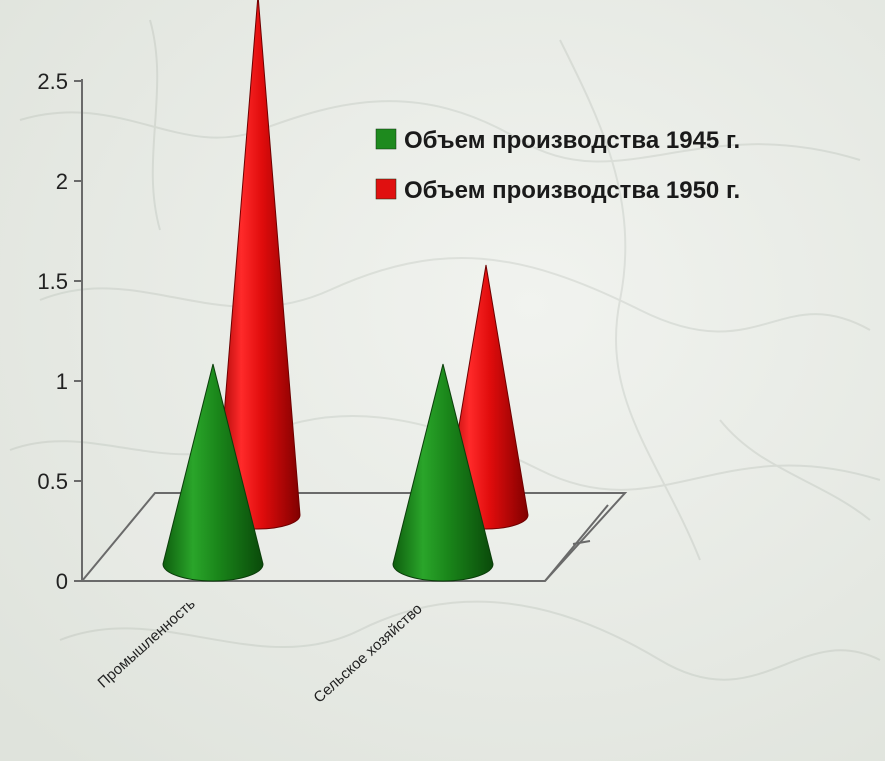  Describe the element at coordinates (62, 581) in the screenshot. I see `y-tick-label: 0` at that location.